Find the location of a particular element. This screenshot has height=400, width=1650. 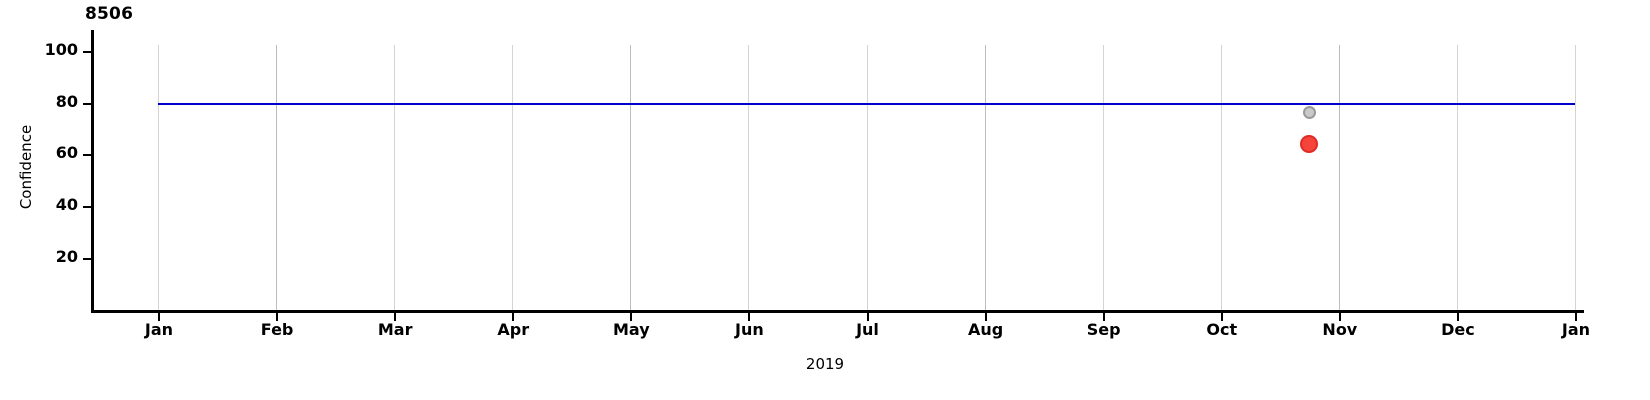

x-tick-label-jan-0: Jan is located at coordinates (159, 329).